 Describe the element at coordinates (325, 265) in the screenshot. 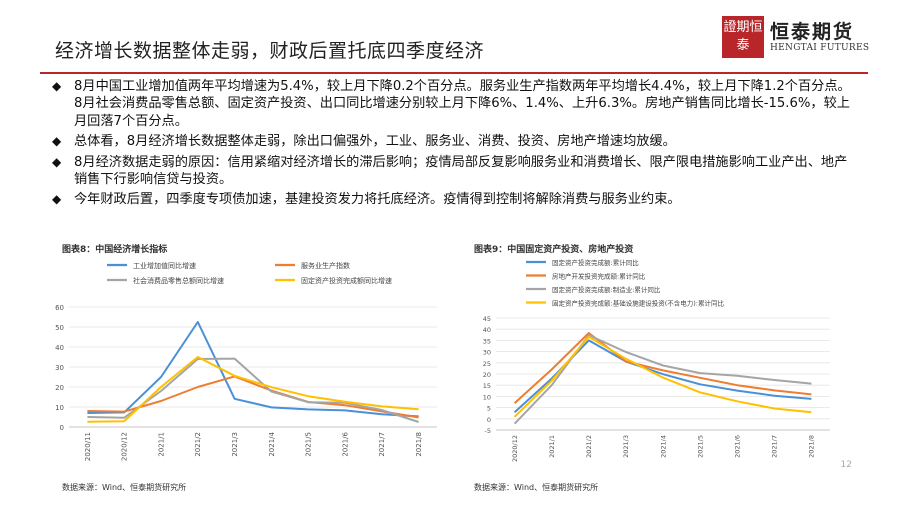

I see `legend-label: 服务业生产指数` at that location.